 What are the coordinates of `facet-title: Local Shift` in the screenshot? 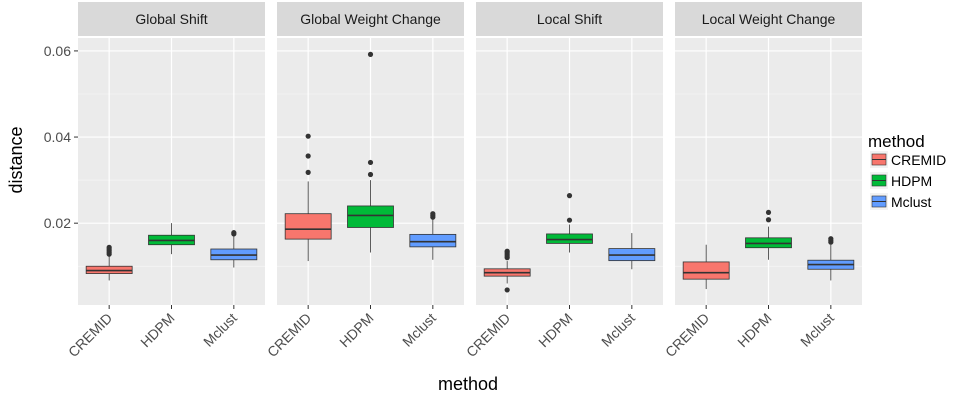 It's located at (569, 19).